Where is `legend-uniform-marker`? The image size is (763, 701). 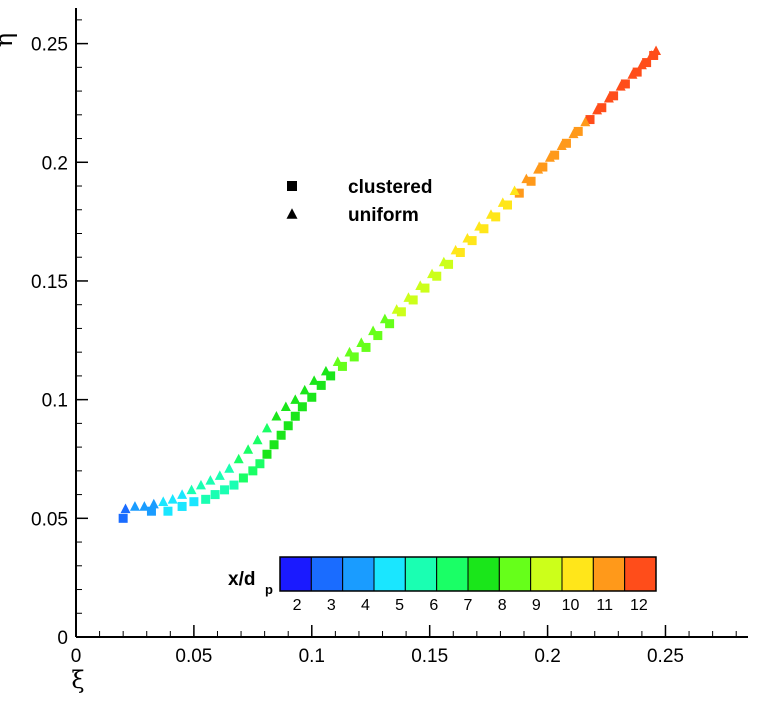 legend-uniform-marker is located at coordinates (292, 213).